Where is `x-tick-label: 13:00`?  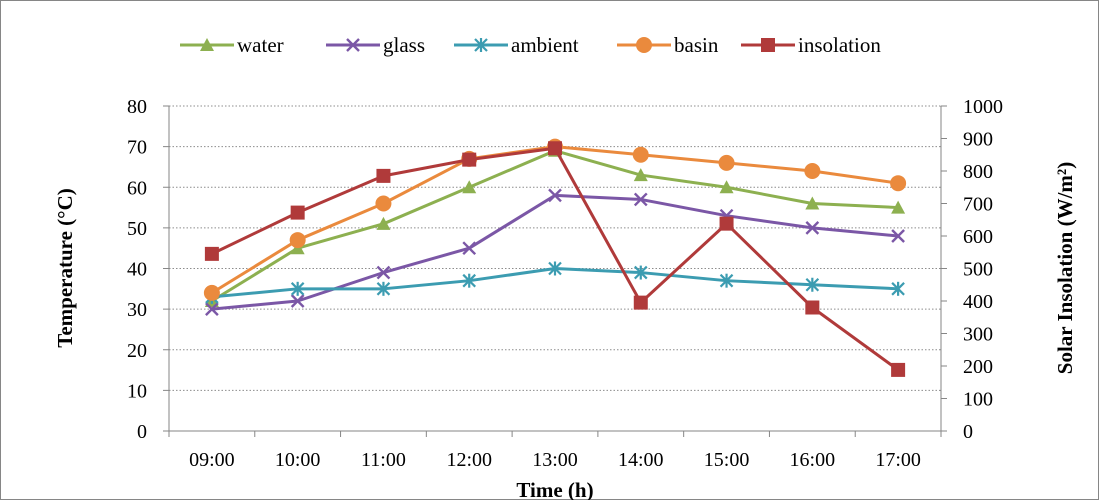 x-tick-label: 13:00 is located at coordinates (555, 460).